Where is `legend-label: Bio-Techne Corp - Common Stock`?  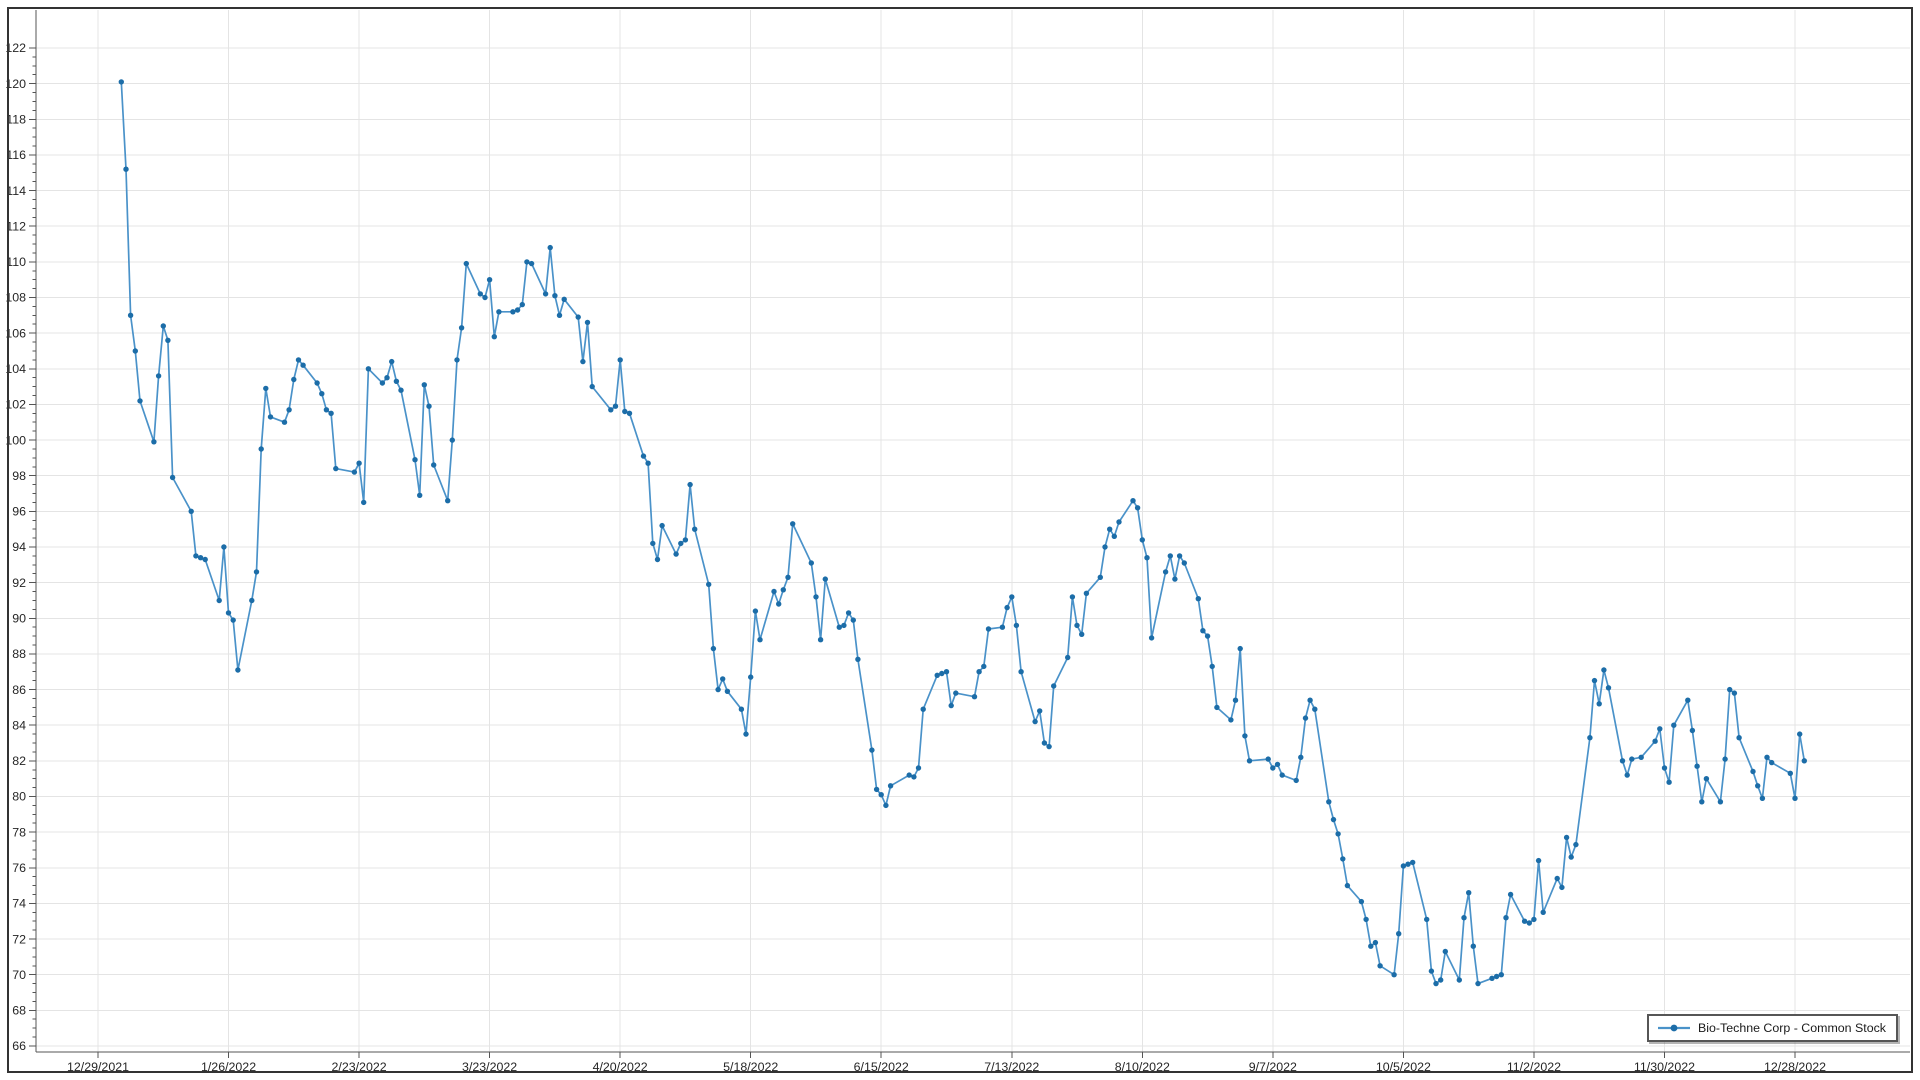 legend-label: Bio-Techne Corp - Common Stock is located at coordinates (1792, 1028).